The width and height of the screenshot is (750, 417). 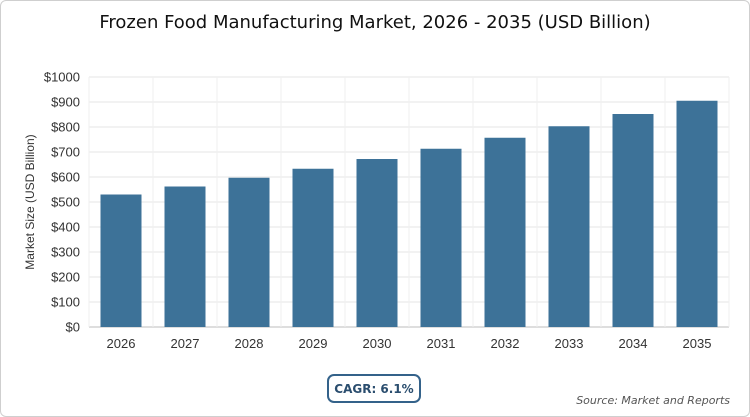 I want to click on x-tick-label: 2033, so click(x=569, y=343).